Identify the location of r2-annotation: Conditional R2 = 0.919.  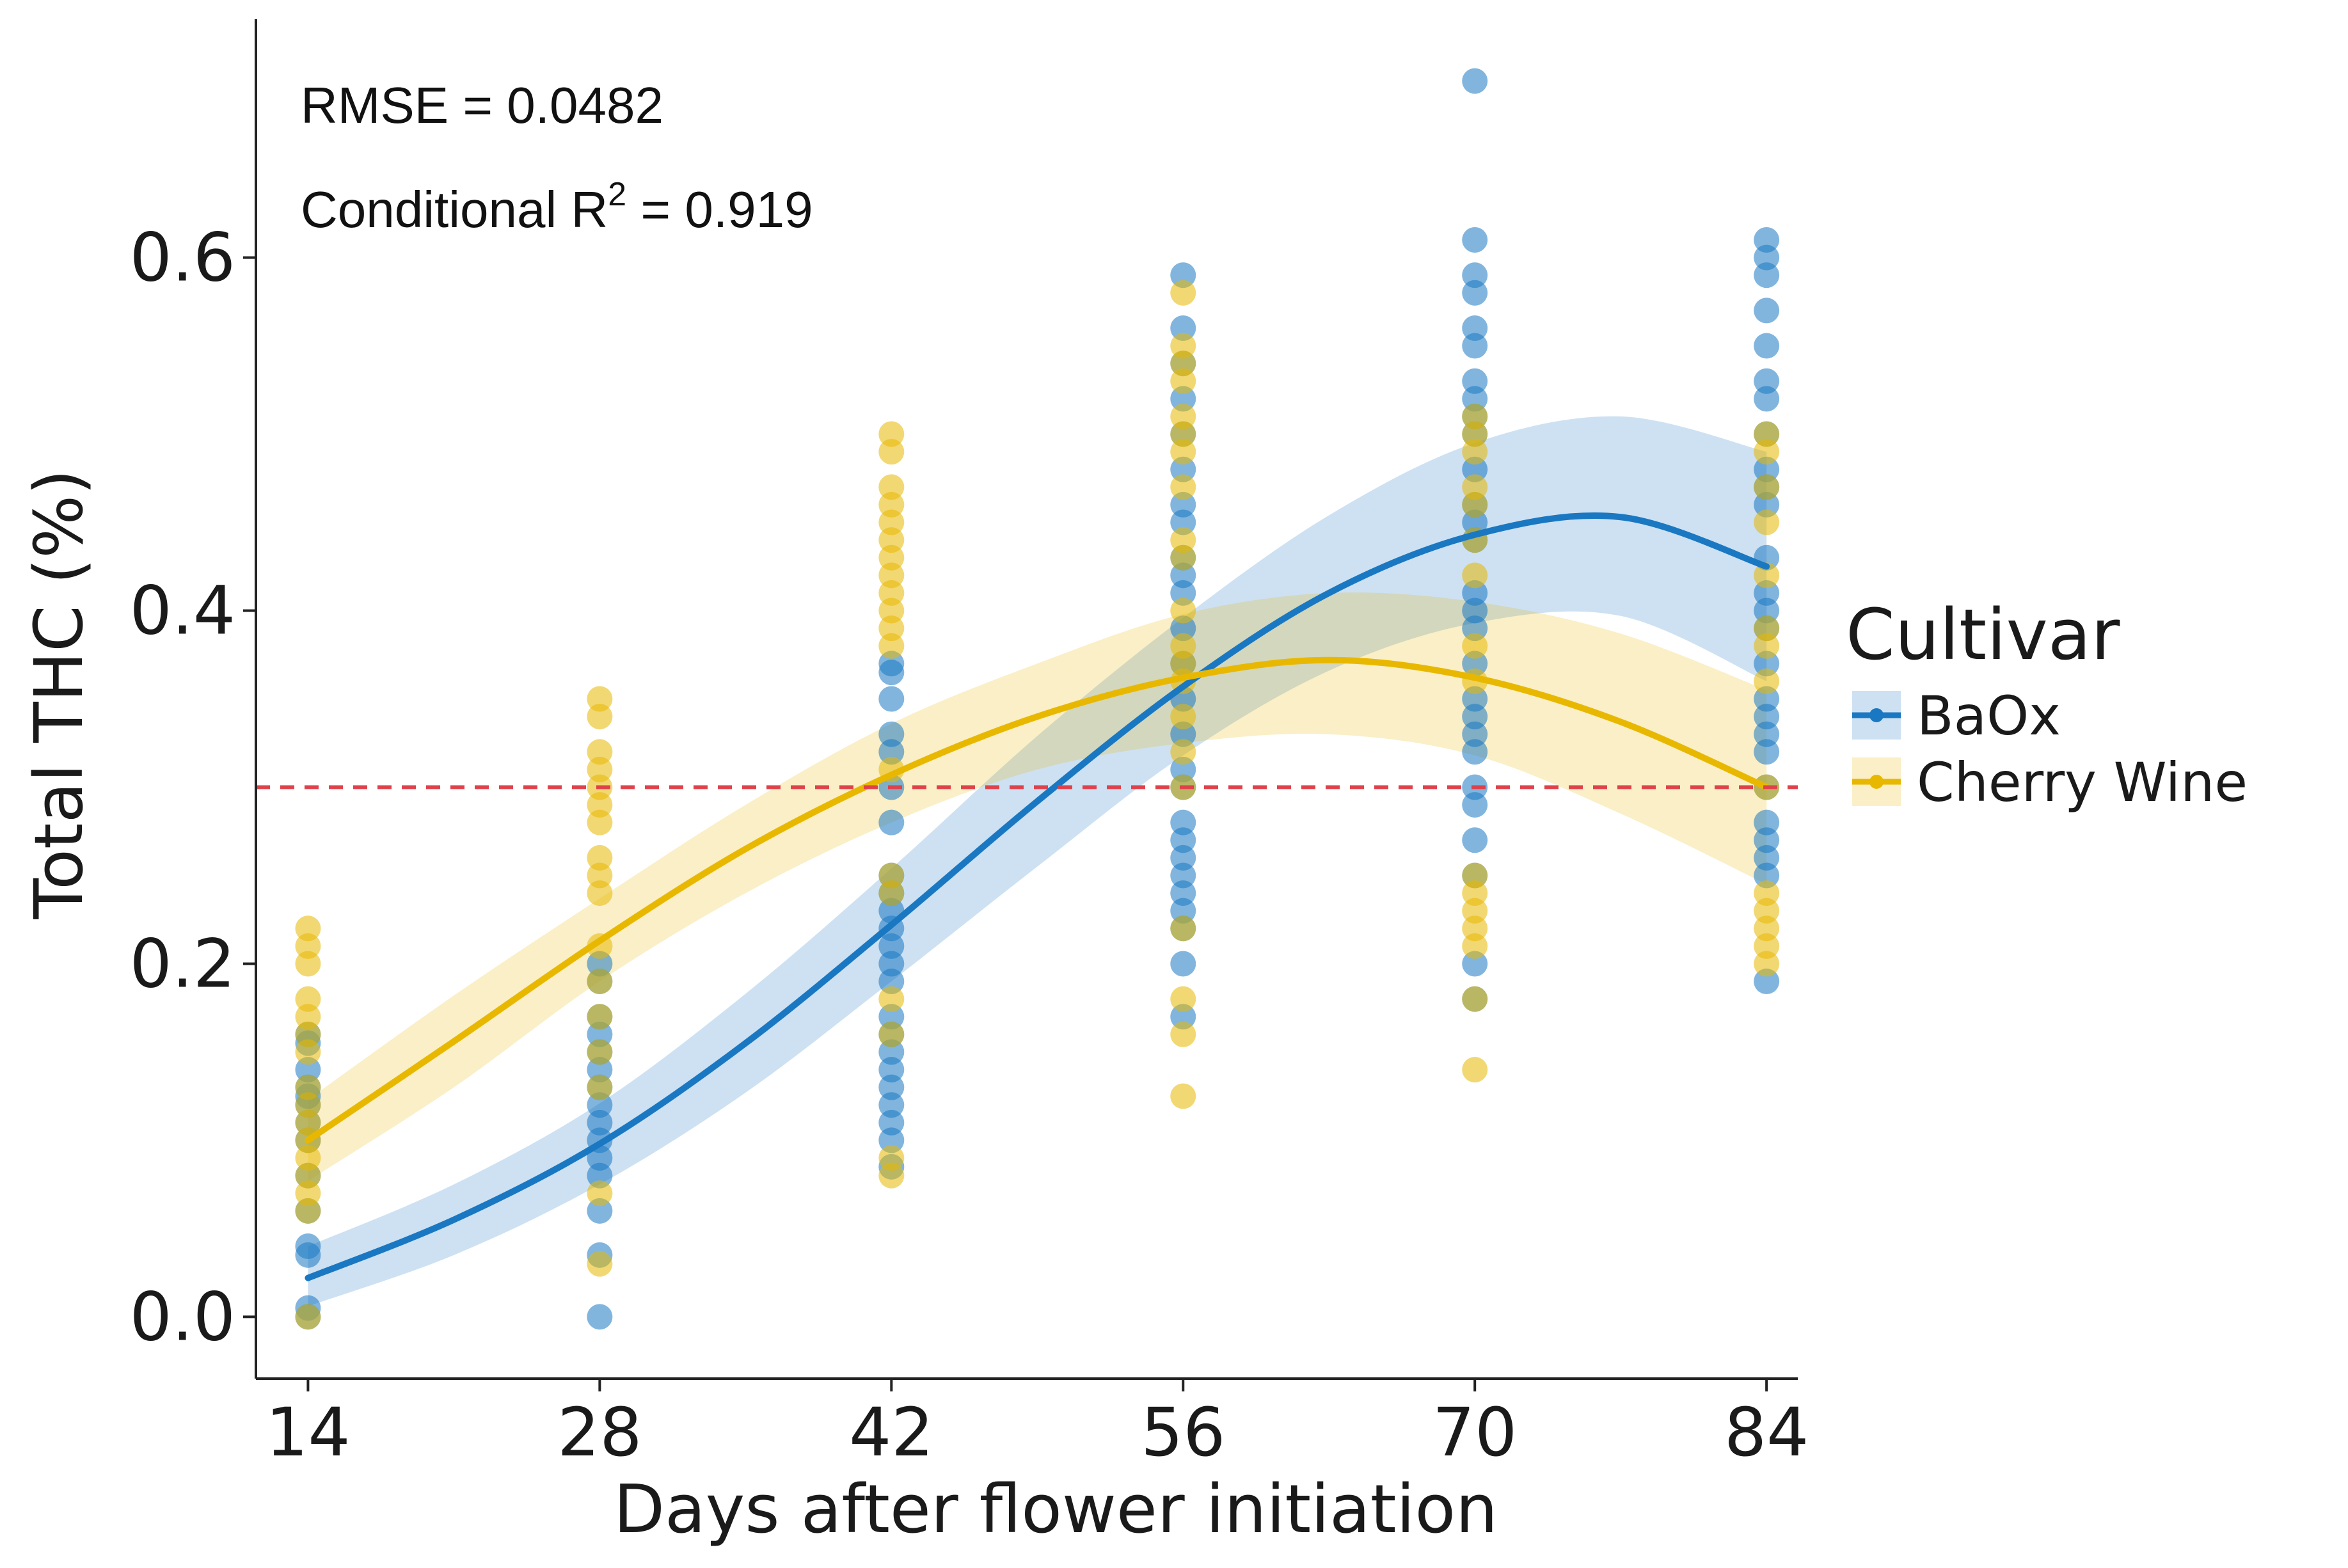
(557, 207).